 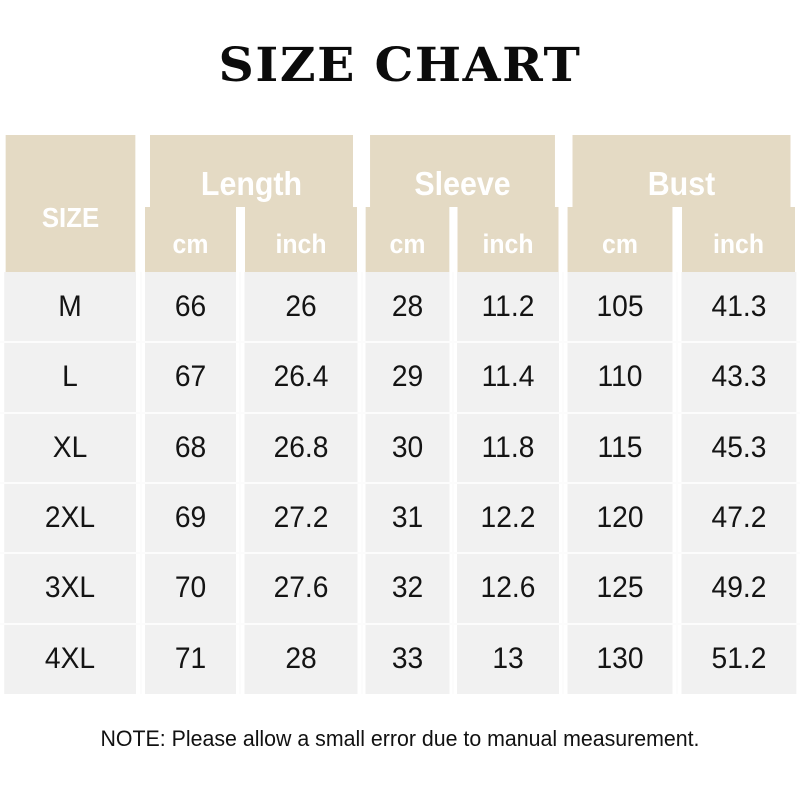 I want to click on column-group-header-sleeve: Sleeve, so click(x=462, y=171).